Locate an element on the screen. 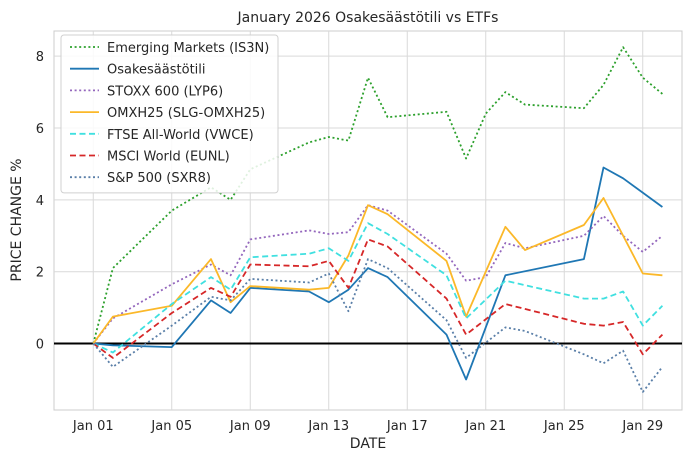 Image resolution: width=690 pixels, height=453 pixels. legend-label: FTSE All-World (VWCE) is located at coordinates (180, 135).